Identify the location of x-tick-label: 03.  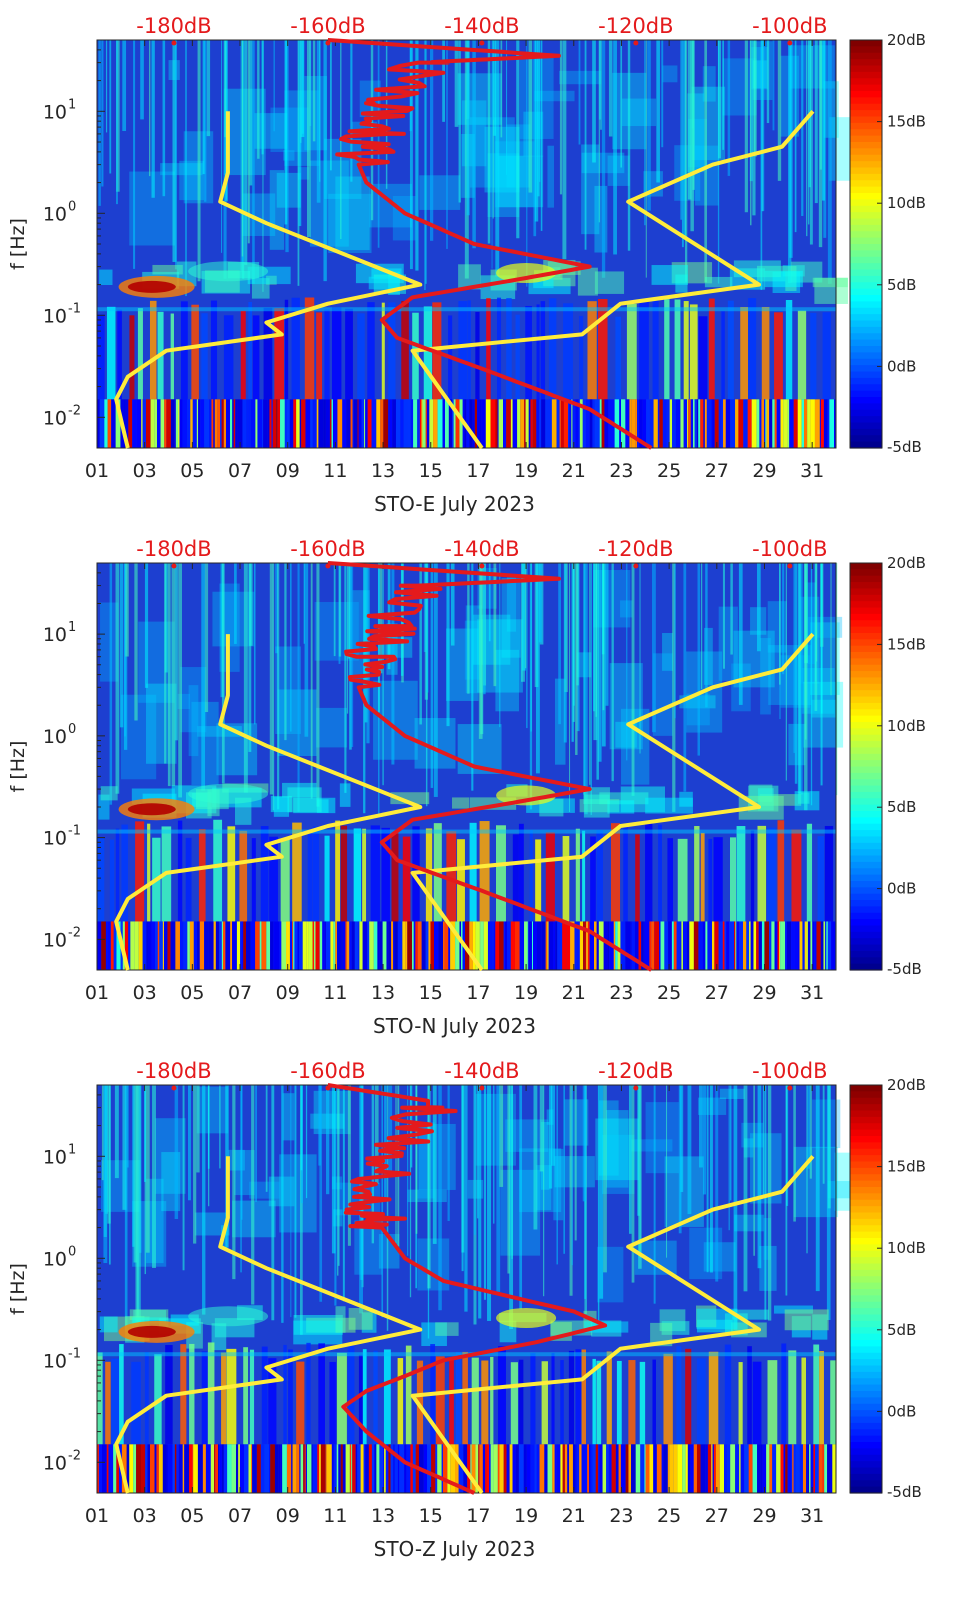
(145, 993).